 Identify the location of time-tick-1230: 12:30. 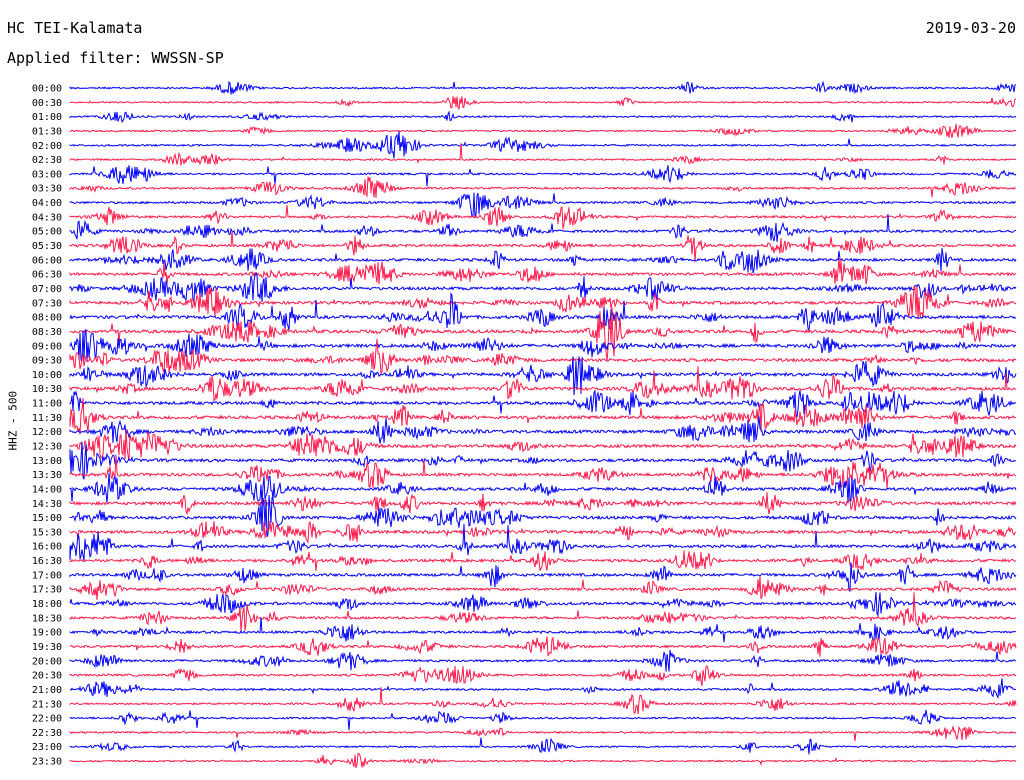
(47, 447).